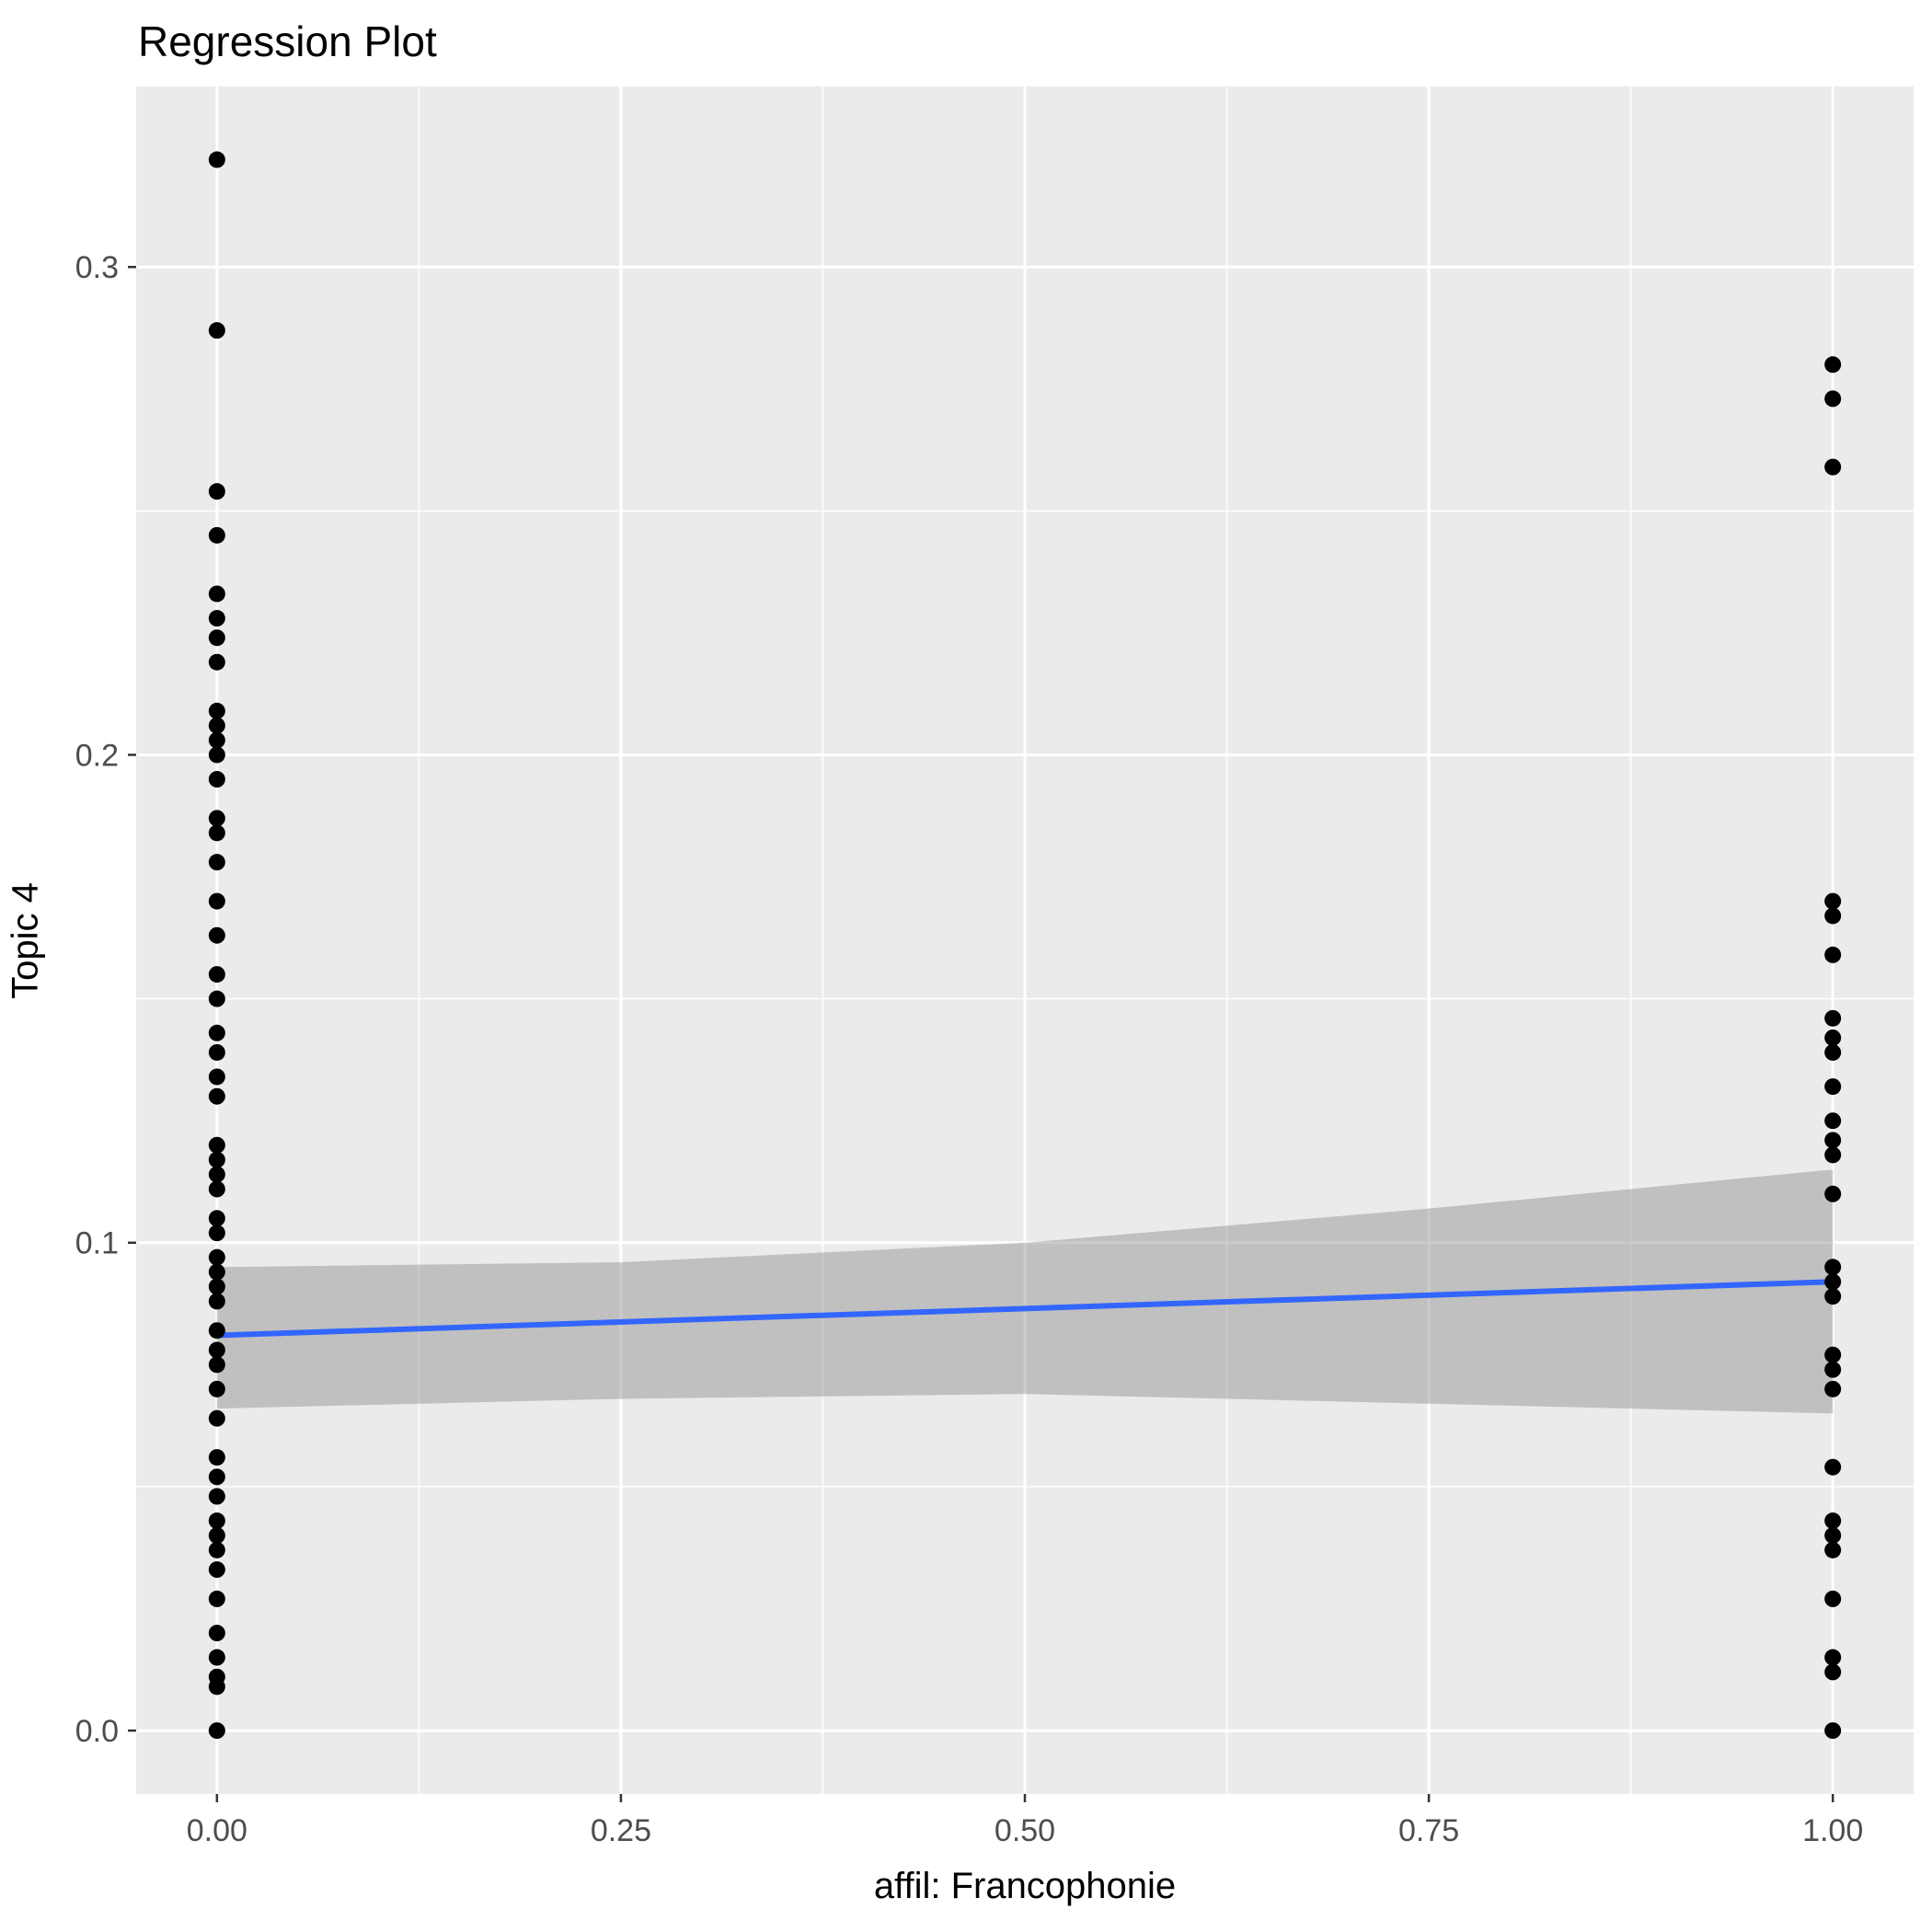  What do you see at coordinates (25, 940) in the screenshot?
I see `y-axis-title: Topic 4` at bounding box center [25, 940].